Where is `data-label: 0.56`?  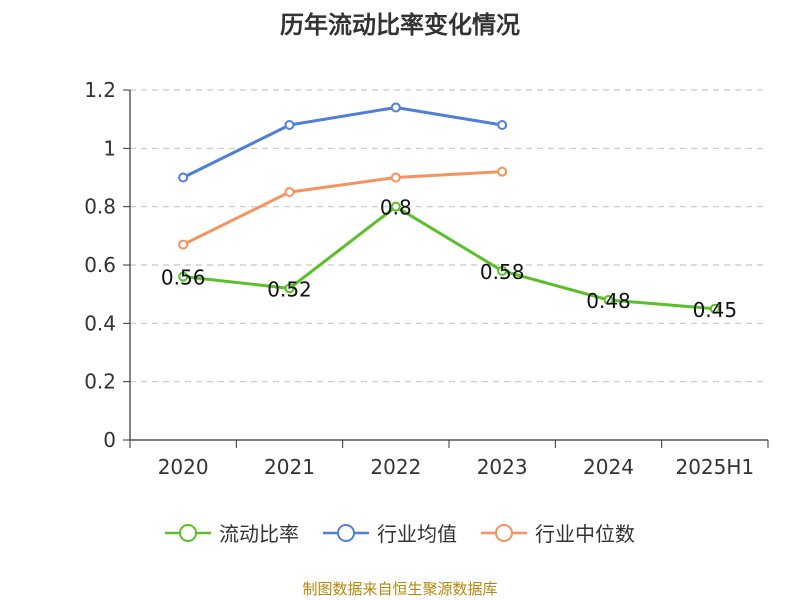
data-label: 0.56 is located at coordinates (183, 278).